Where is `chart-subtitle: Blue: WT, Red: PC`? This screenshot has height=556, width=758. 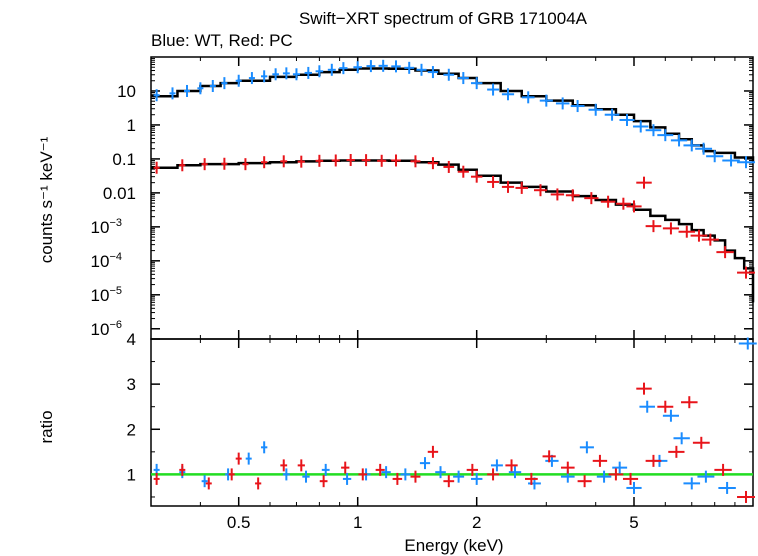 chart-subtitle: Blue: WT, Red: PC is located at coordinates (222, 40).